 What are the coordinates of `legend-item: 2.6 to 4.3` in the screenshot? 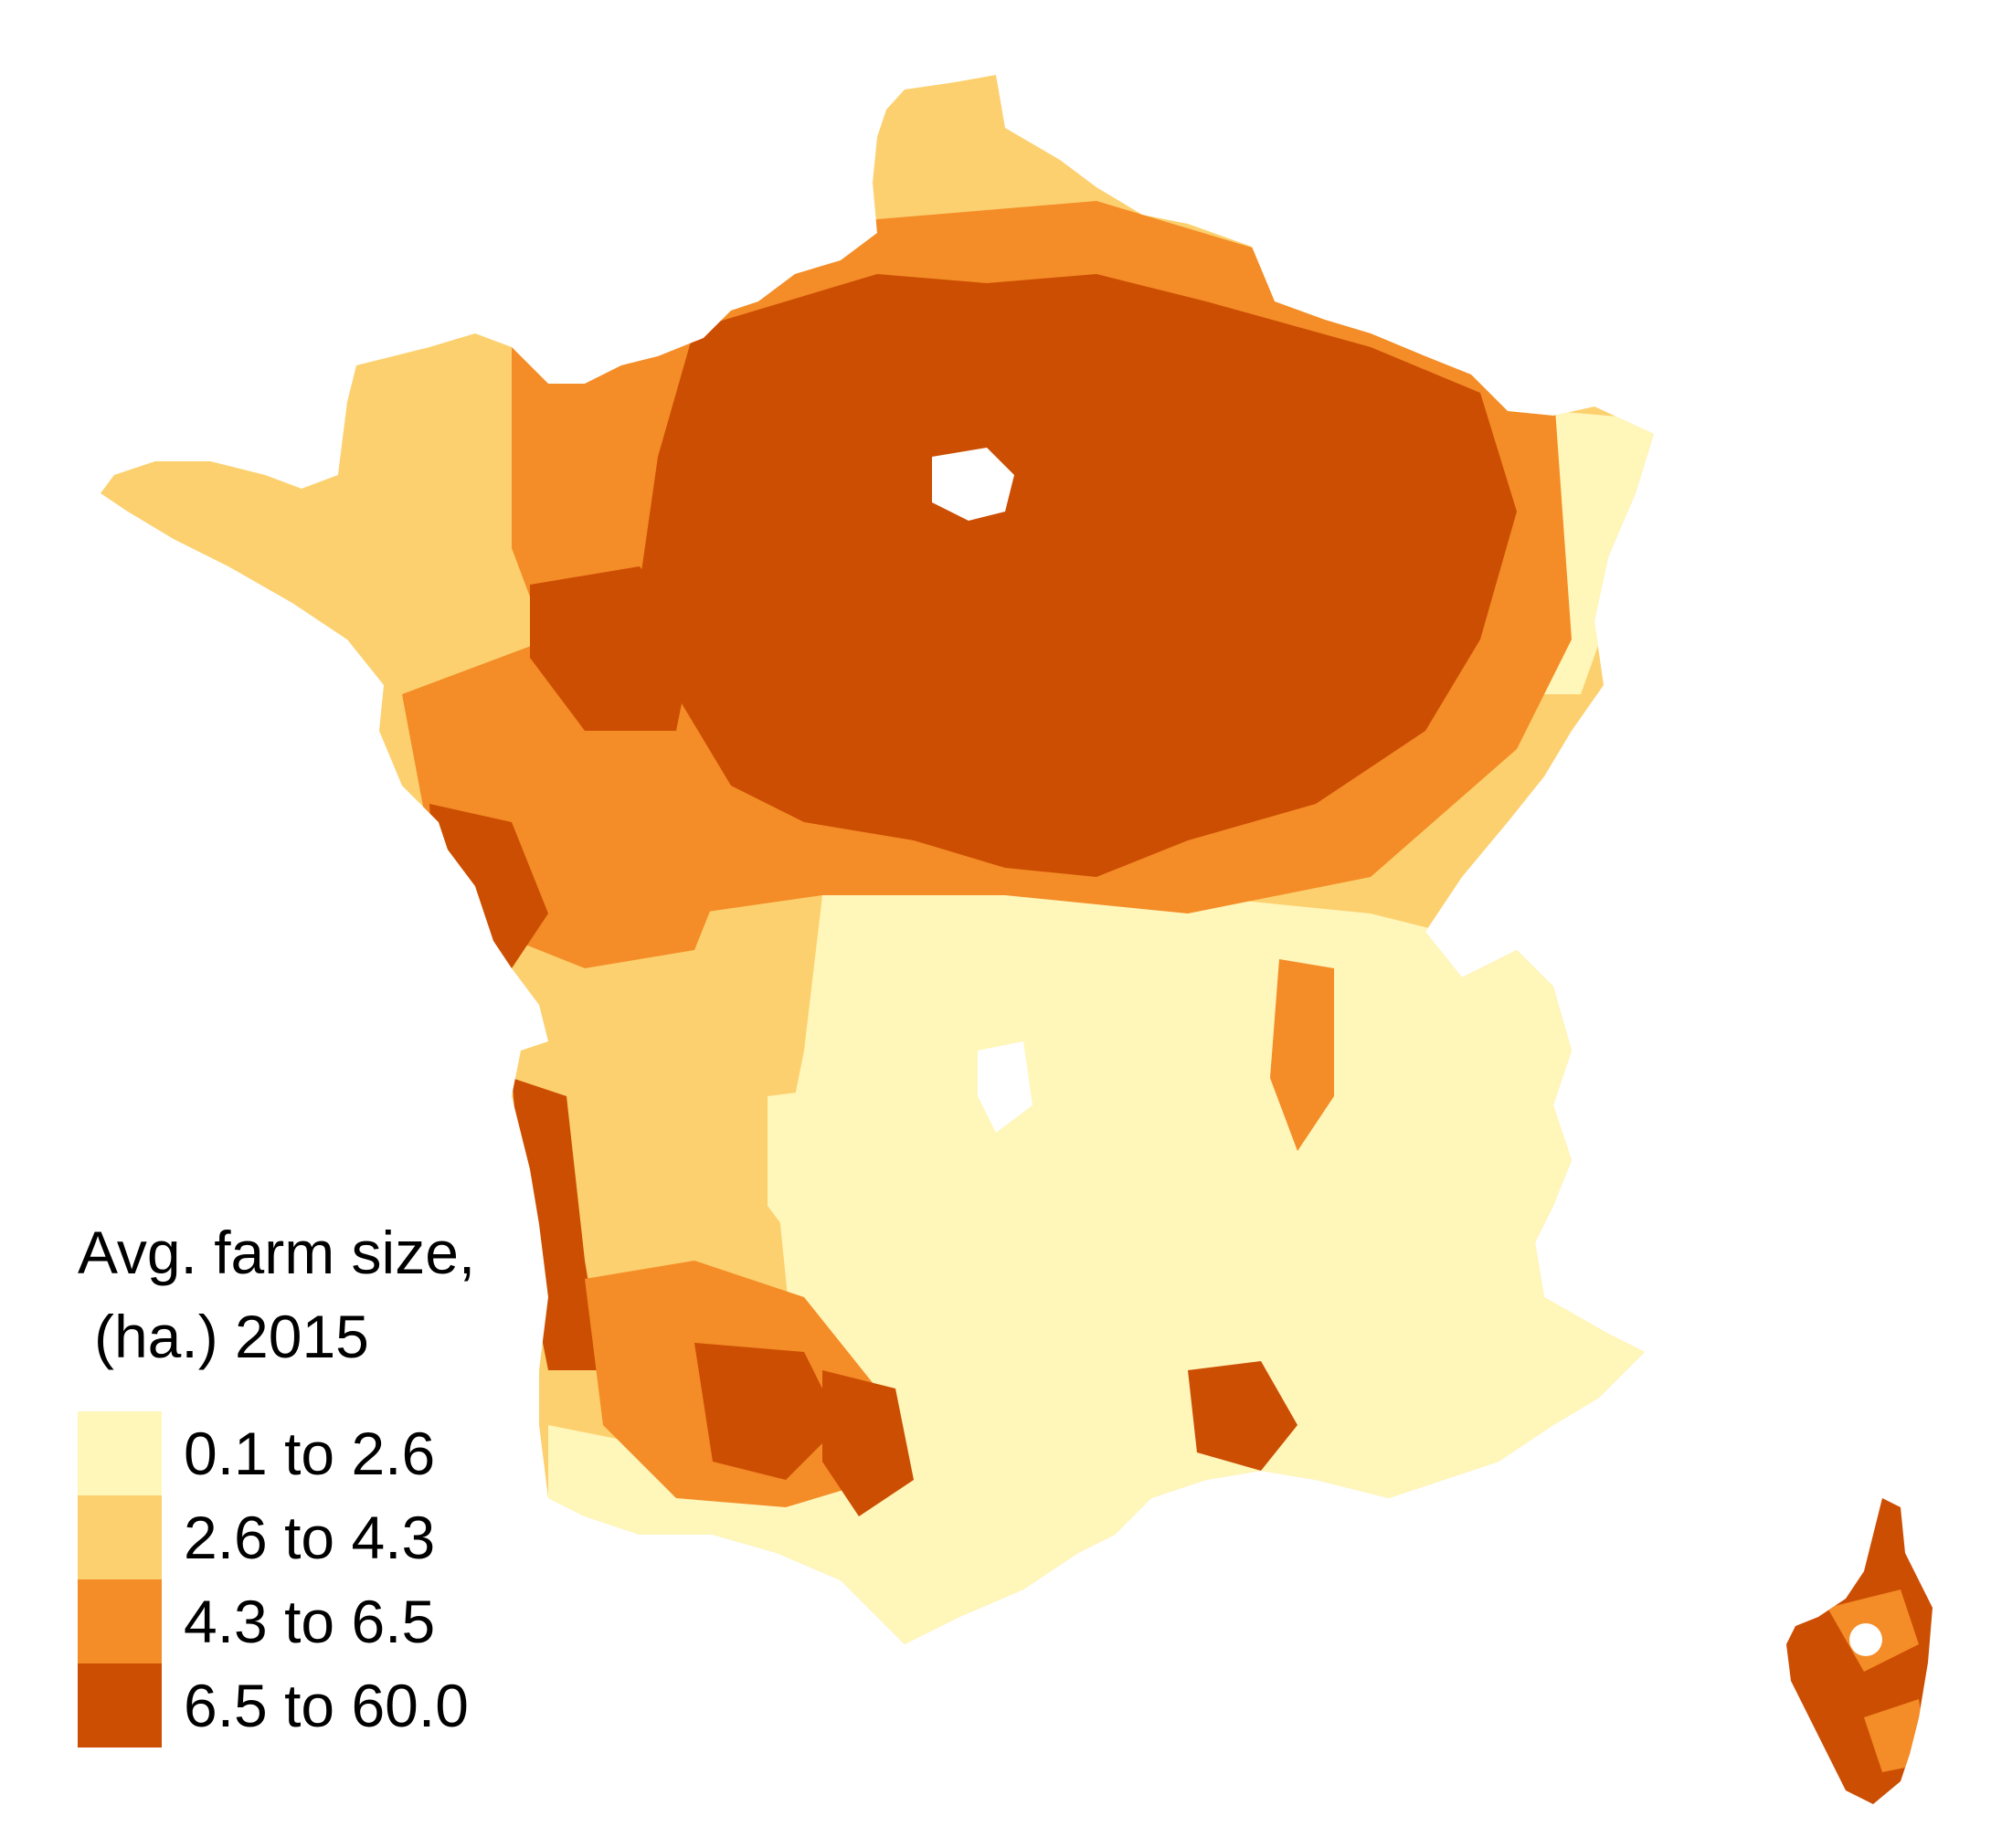 It's located at (333, 1537).